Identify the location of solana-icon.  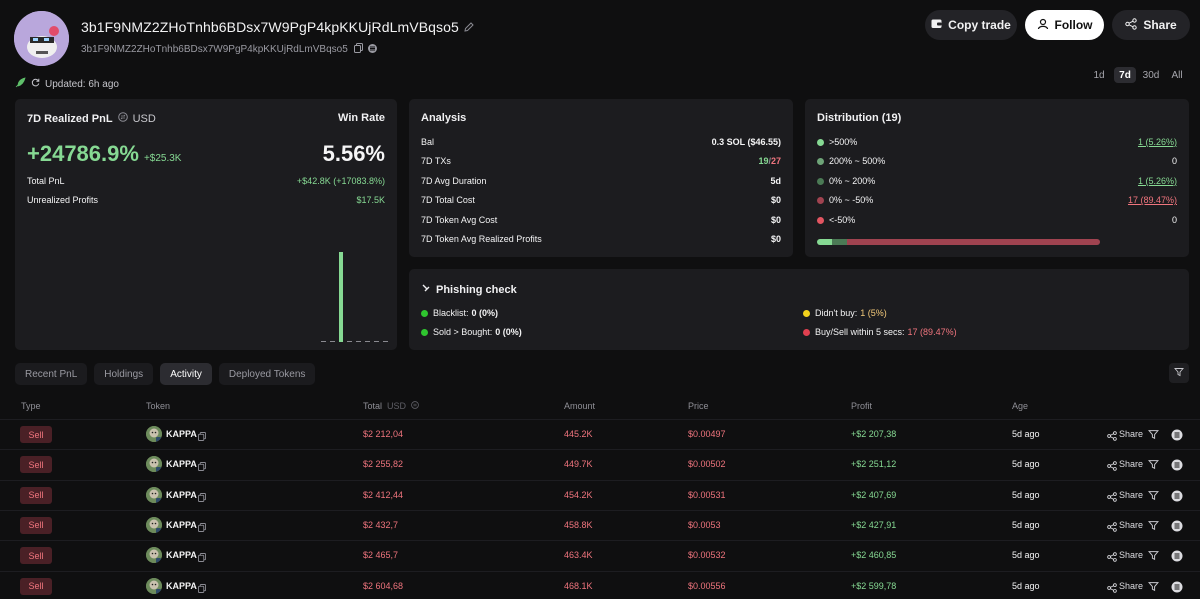
(373, 49).